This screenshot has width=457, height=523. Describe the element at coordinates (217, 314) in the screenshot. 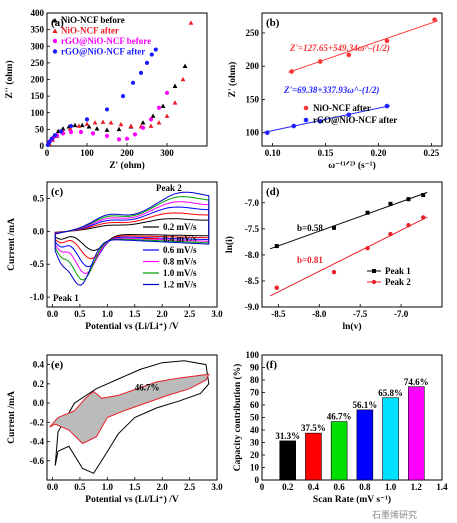

I see `x-tick-label: 3.0` at that location.